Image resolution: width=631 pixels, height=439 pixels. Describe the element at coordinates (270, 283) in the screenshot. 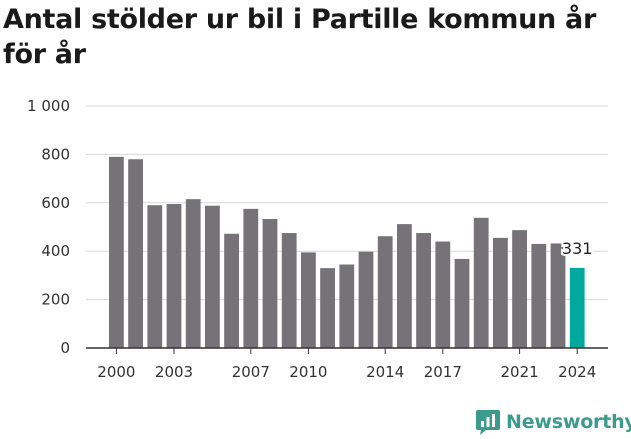

I see `bar-2008` at that location.